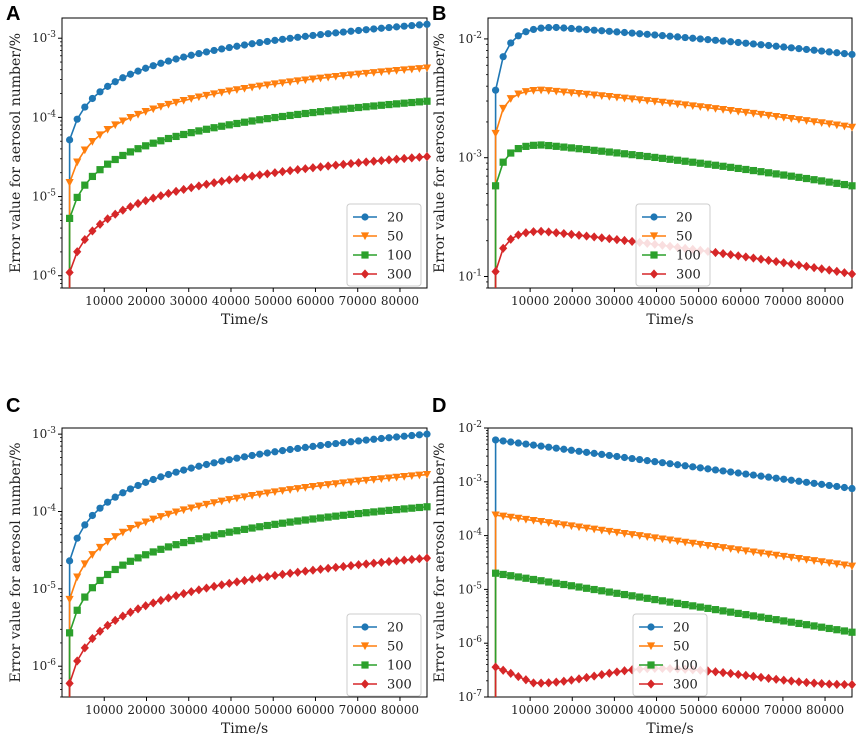 The width and height of the screenshot is (858, 745). What do you see at coordinates (614, 710) in the screenshot?
I see `x-tick-label: 30000` at bounding box center [614, 710].